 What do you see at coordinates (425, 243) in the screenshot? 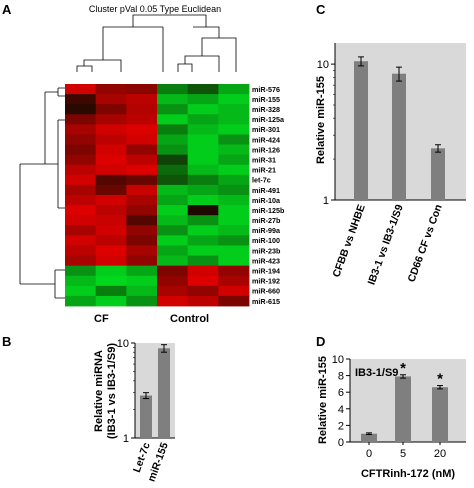
I see `x-tick-label-c: CD66 CF vs Con` at bounding box center [425, 243].